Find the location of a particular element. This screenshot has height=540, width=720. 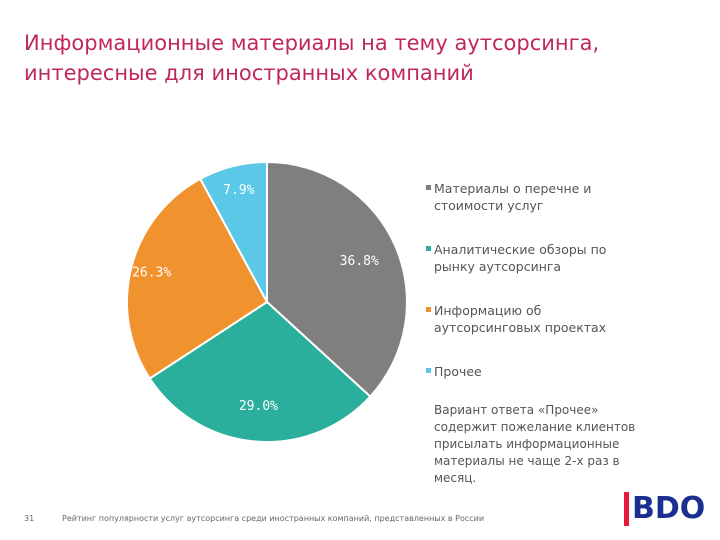

legend-label-other: Прочее is located at coordinates (458, 371).